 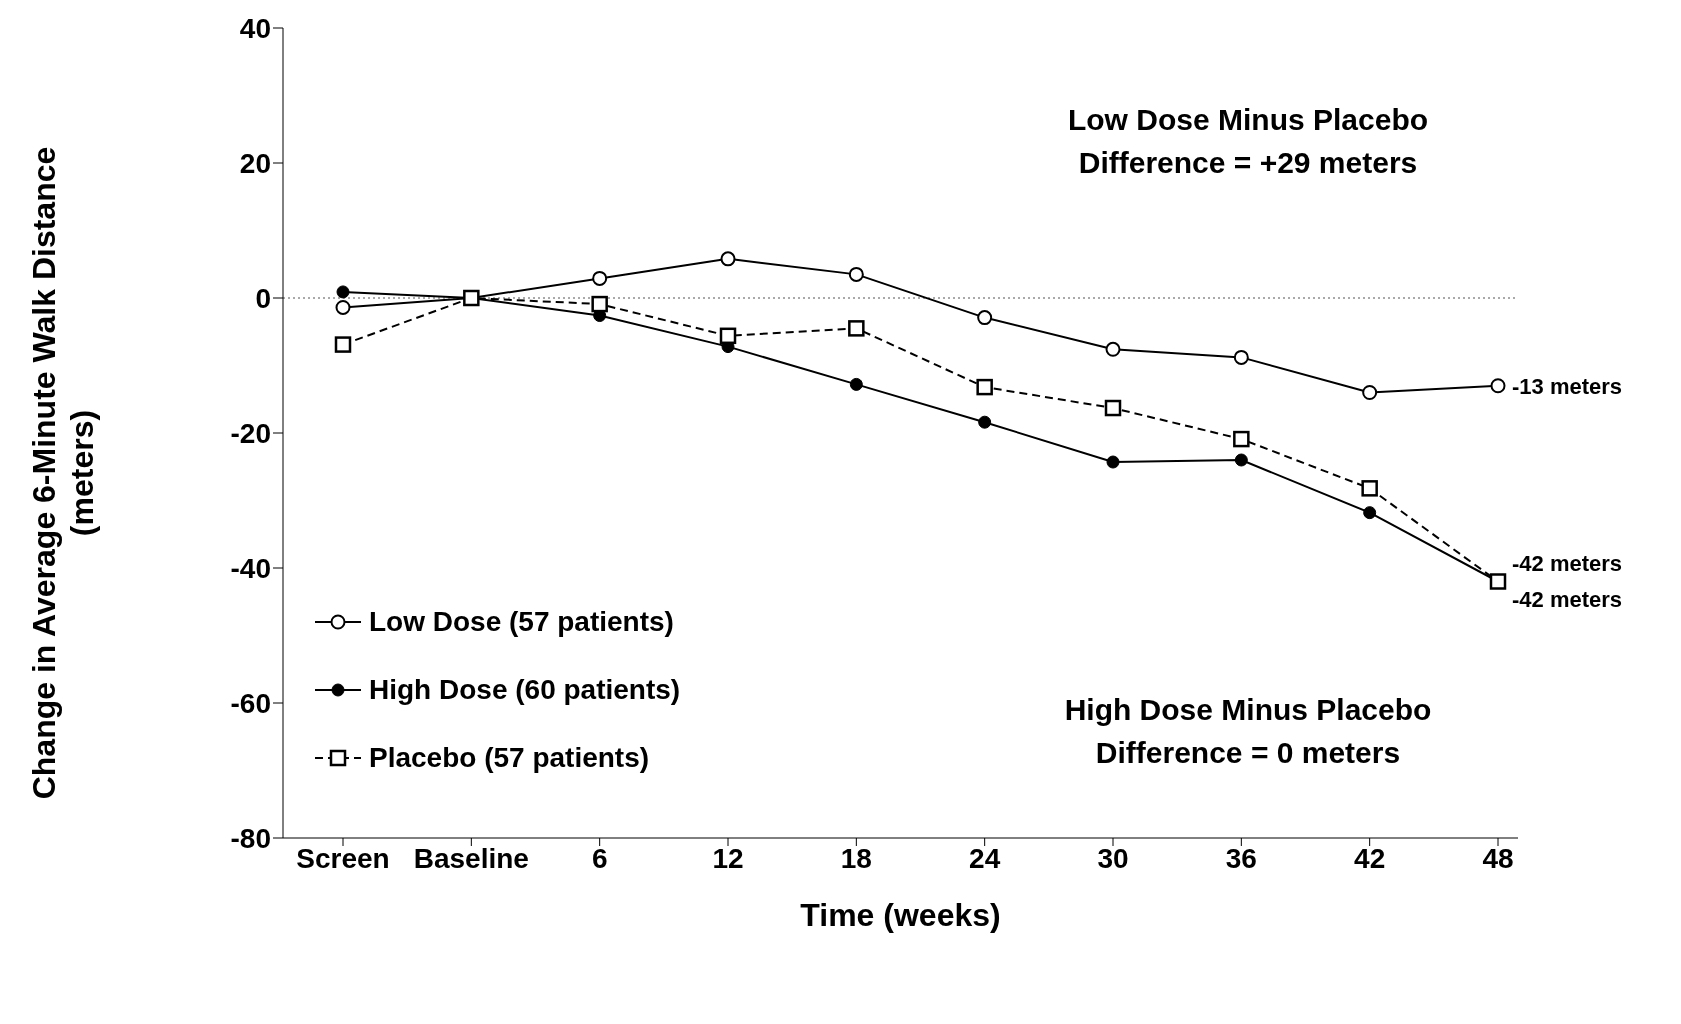 What do you see at coordinates (985, 858) in the screenshot?
I see `x-tick-label: 24` at bounding box center [985, 858].